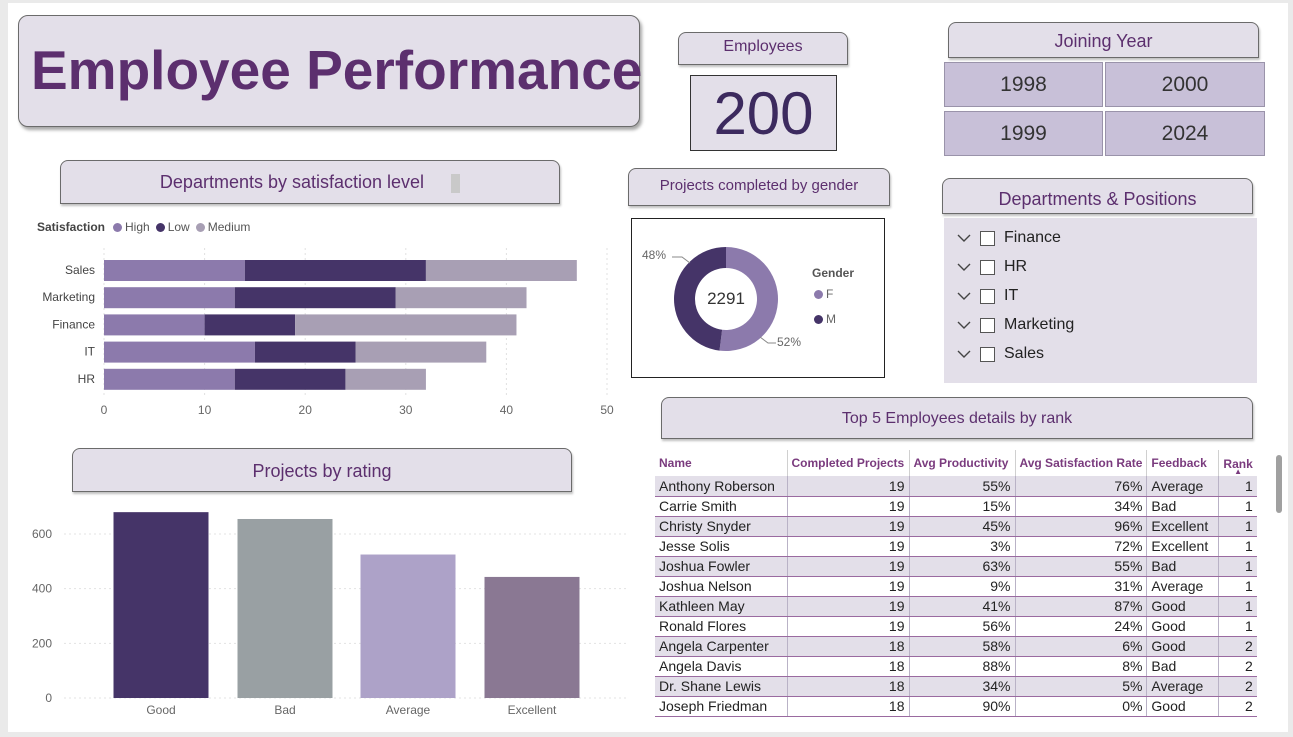  I want to click on cell-feedback: Bad, so click(1183, 566).